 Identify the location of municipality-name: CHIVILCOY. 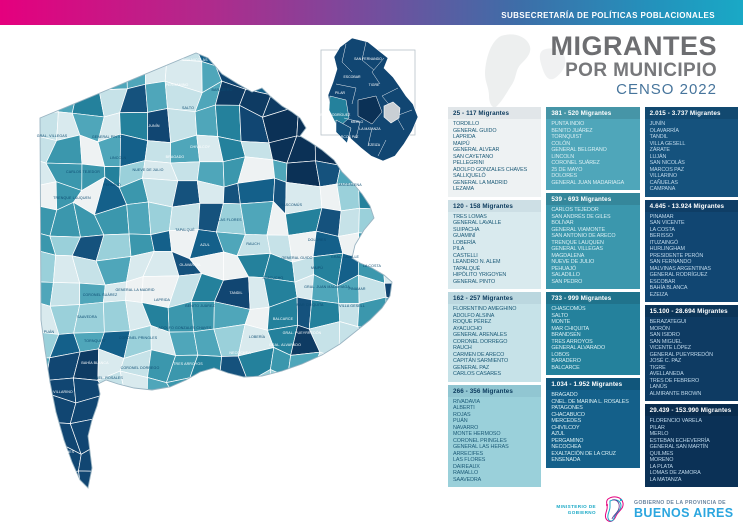
(565, 427).